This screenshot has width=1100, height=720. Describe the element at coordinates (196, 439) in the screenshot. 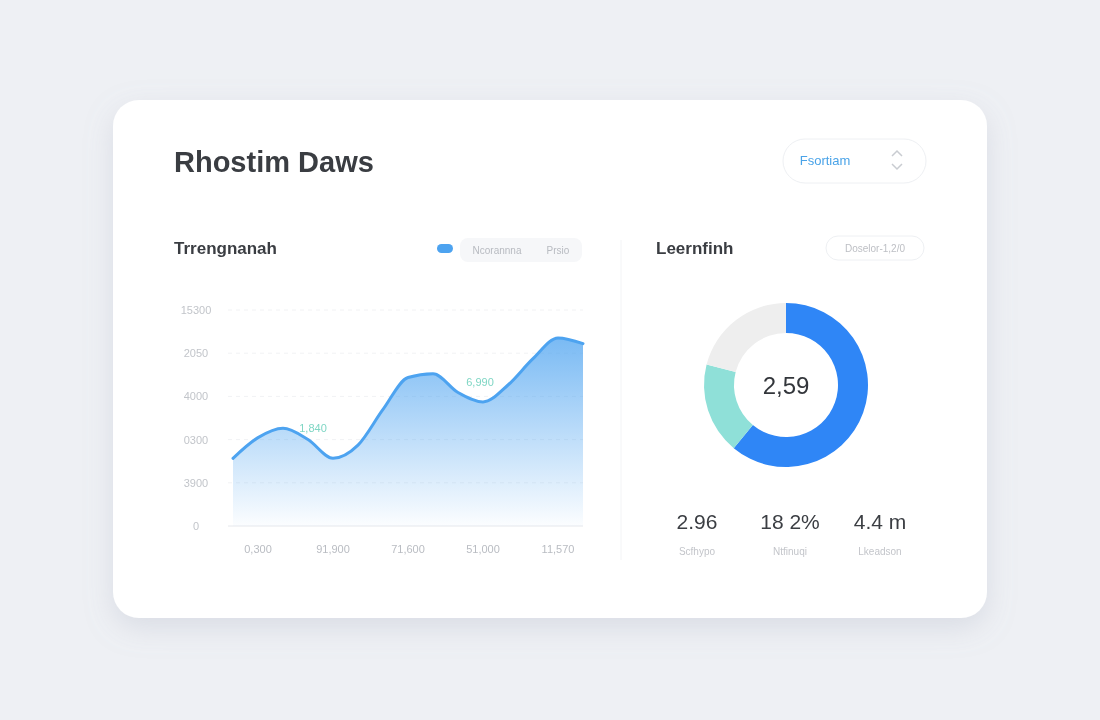

I see `text: 0300` at that location.